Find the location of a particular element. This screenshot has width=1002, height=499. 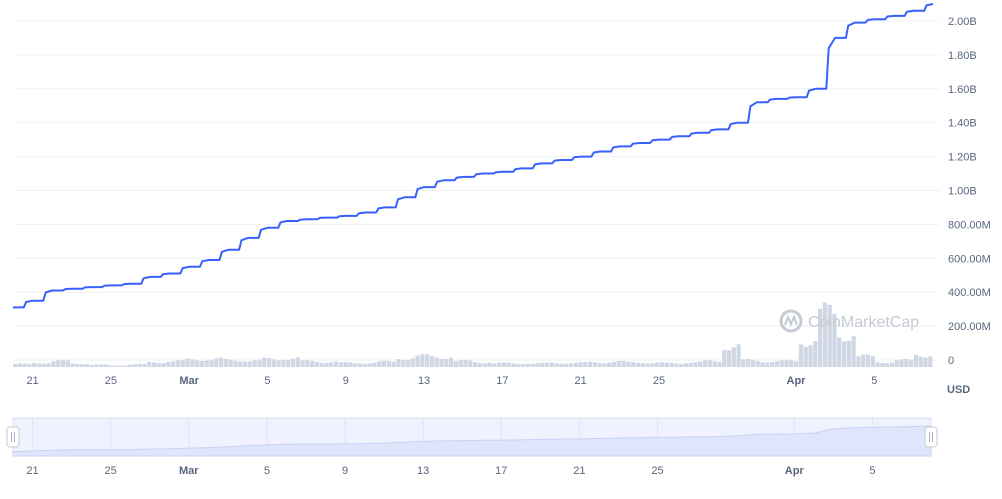

navigator-tick-label: 17 is located at coordinates (501, 471).